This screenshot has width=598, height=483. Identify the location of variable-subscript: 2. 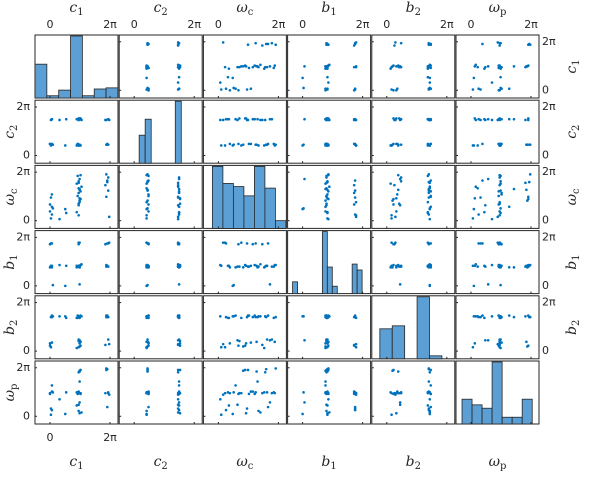
(164, 466).